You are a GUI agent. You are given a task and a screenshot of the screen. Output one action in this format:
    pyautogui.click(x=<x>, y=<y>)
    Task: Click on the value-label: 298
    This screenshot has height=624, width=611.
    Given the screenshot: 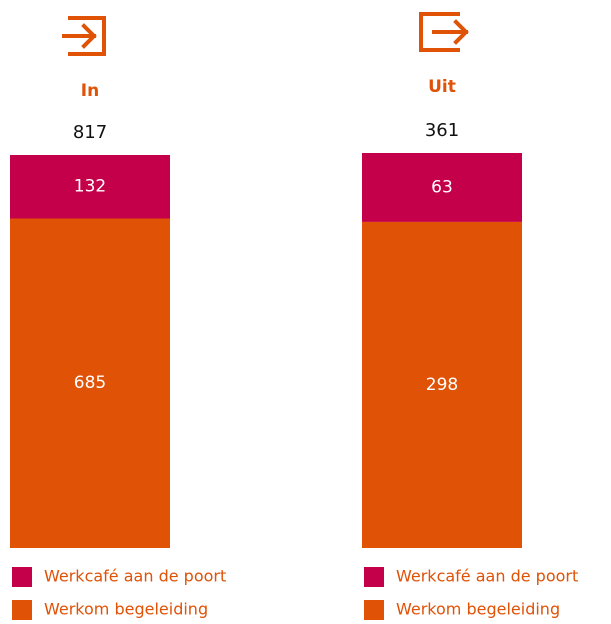 What is the action you would take?
    pyautogui.click(x=442, y=385)
    